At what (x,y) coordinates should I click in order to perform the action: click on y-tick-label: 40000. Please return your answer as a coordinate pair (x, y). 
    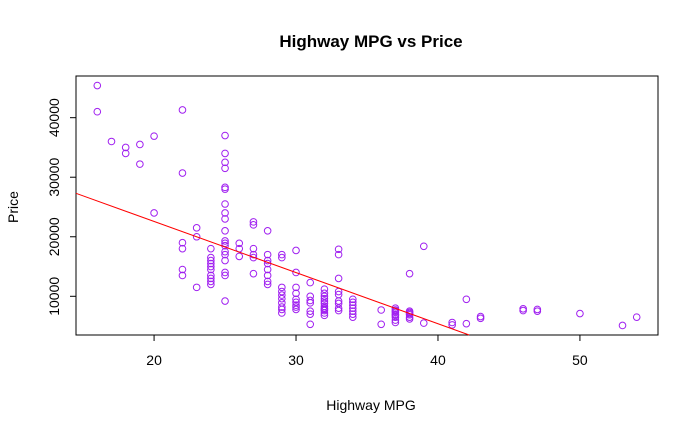
    Looking at the image, I should click on (54, 117).